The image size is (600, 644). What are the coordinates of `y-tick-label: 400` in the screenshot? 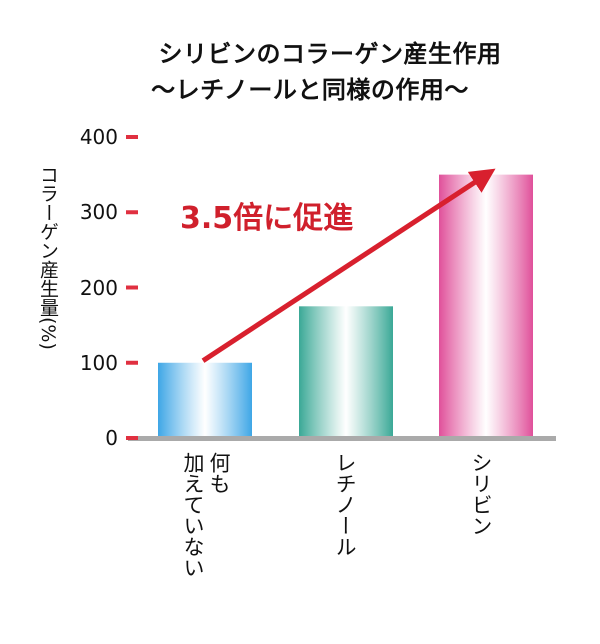 It's located at (98, 137).